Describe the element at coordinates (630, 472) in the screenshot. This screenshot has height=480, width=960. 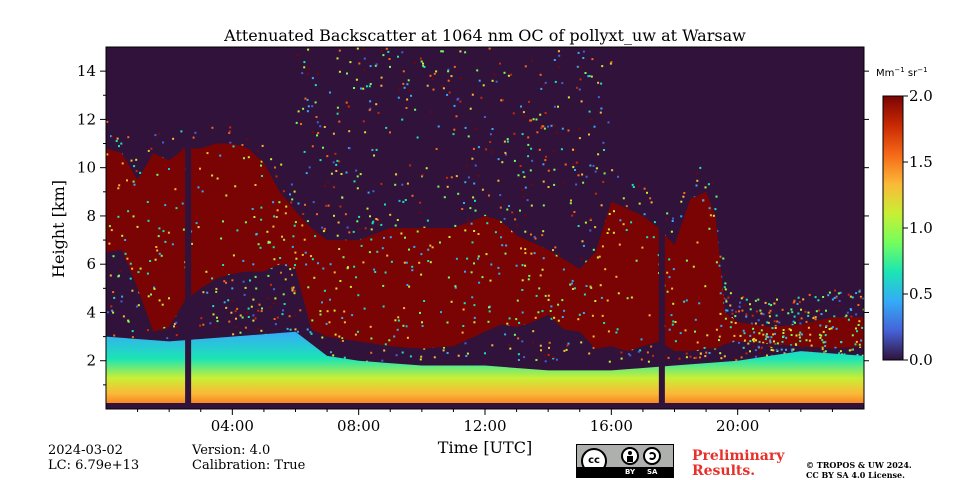
I see `cc-by-label: BY` at that location.